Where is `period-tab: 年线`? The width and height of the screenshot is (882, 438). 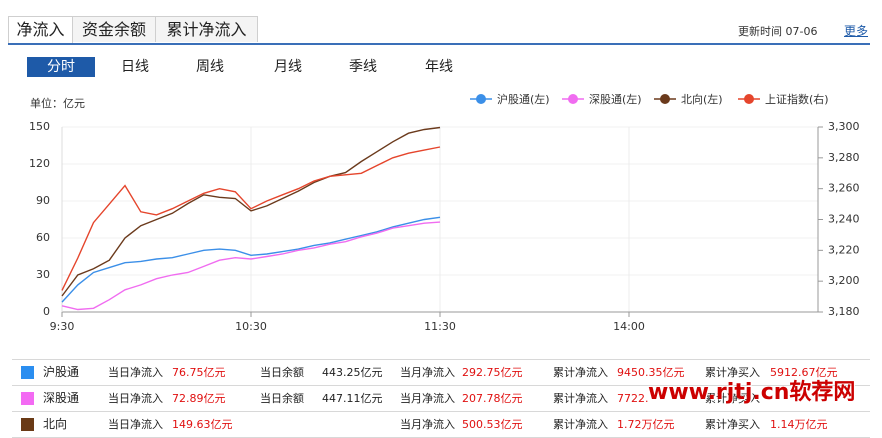
period-tab: 年线 is located at coordinates (439, 67).